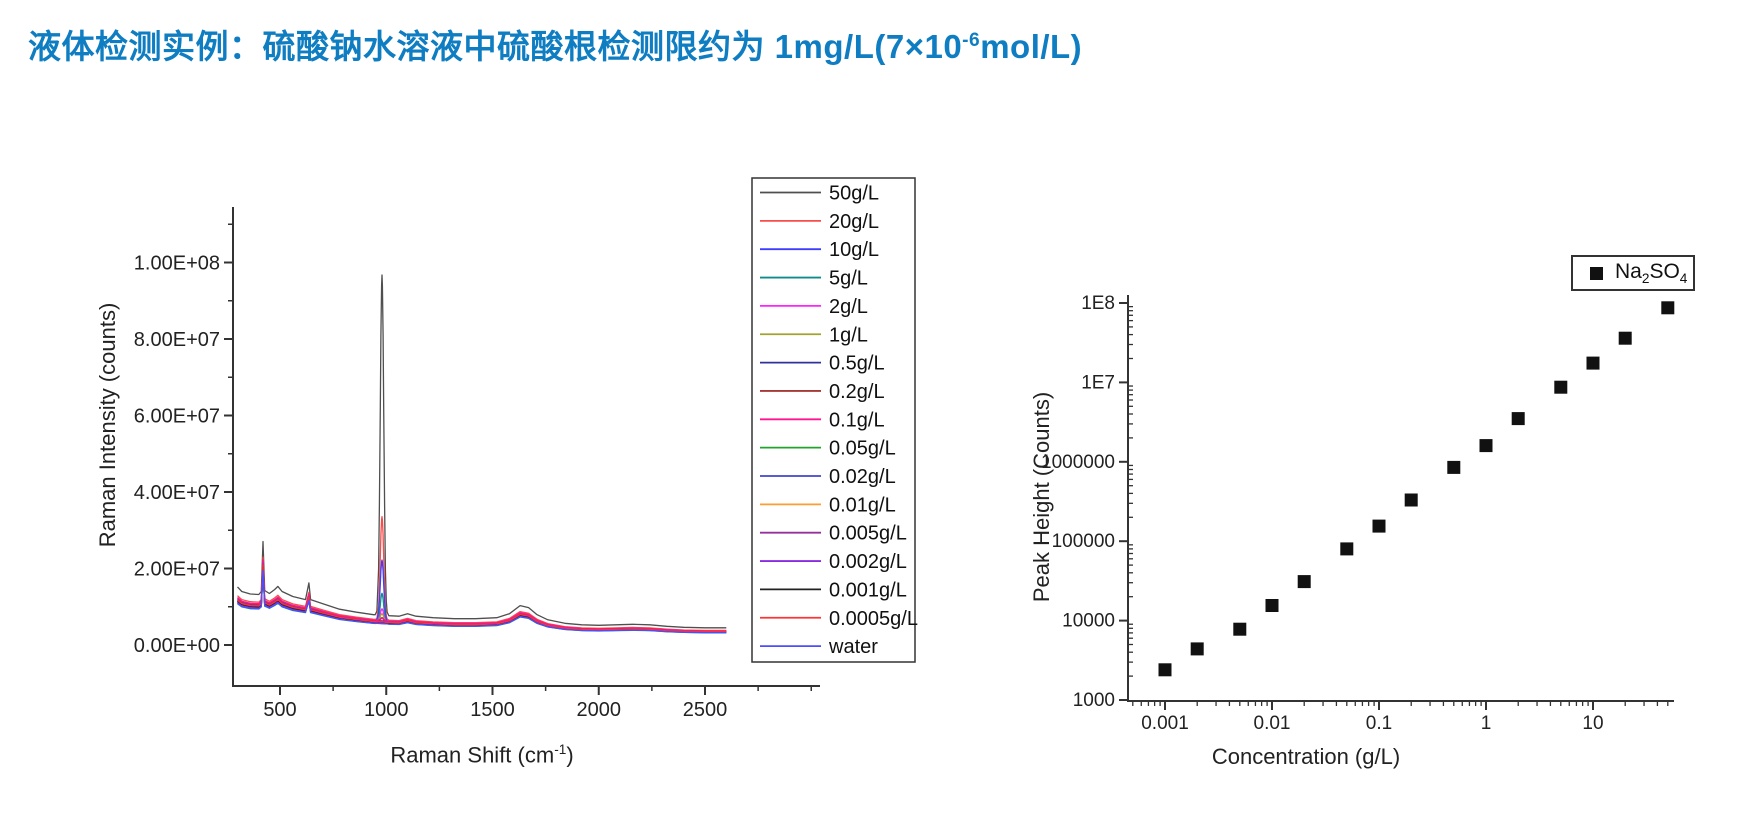 The image size is (1750, 836). What do you see at coordinates (1596, 273) in the screenshot?
I see `square-marker-icon` at bounding box center [1596, 273].